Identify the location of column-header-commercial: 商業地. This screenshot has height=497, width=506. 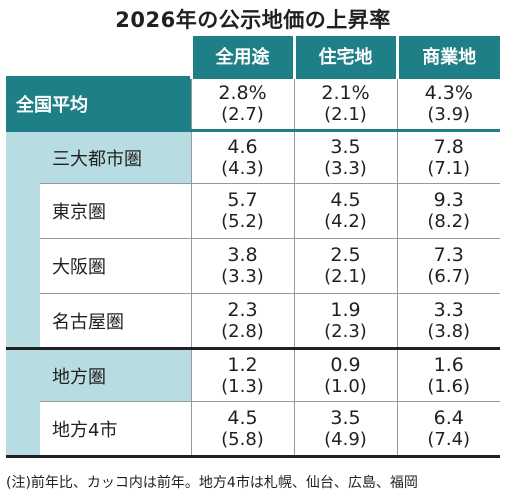
(447, 57).